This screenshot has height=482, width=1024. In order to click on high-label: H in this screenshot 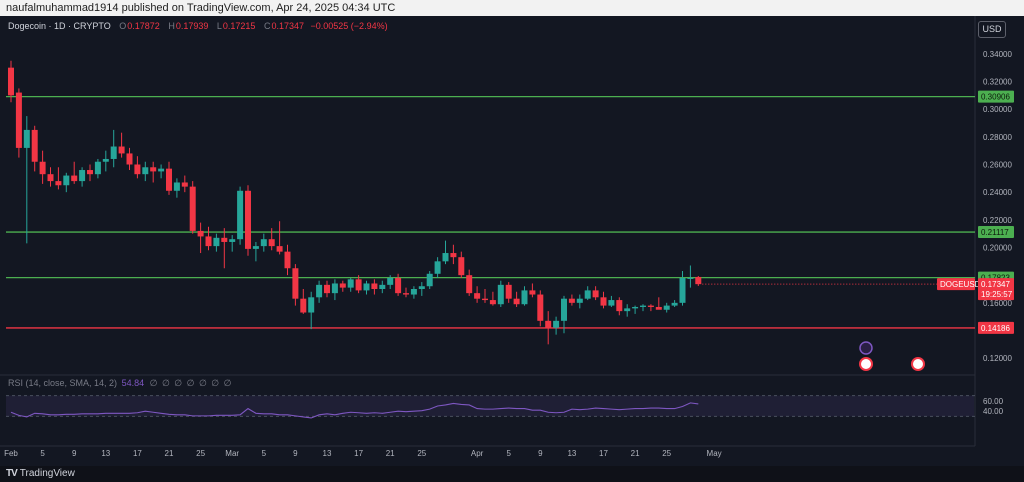, I will do `click(171, 26)`.